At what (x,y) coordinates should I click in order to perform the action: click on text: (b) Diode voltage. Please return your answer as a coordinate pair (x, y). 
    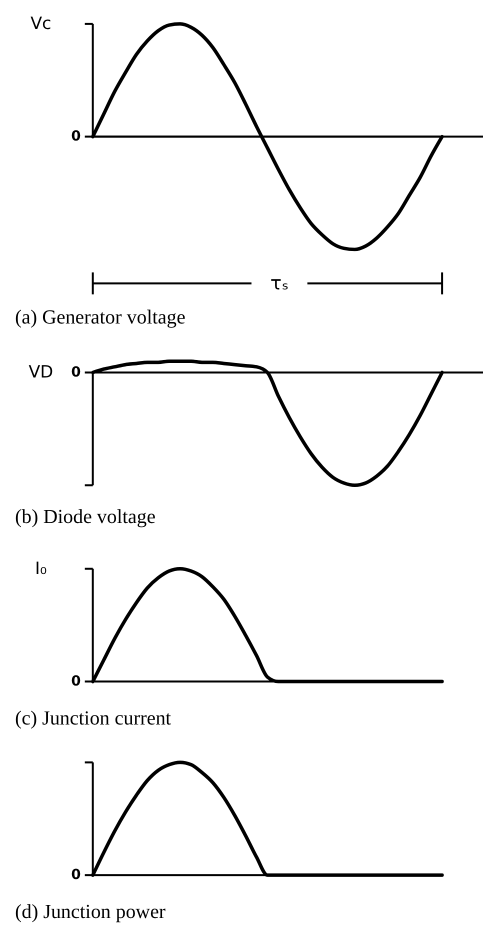
    Looking at the image, I should click on (85, 517).